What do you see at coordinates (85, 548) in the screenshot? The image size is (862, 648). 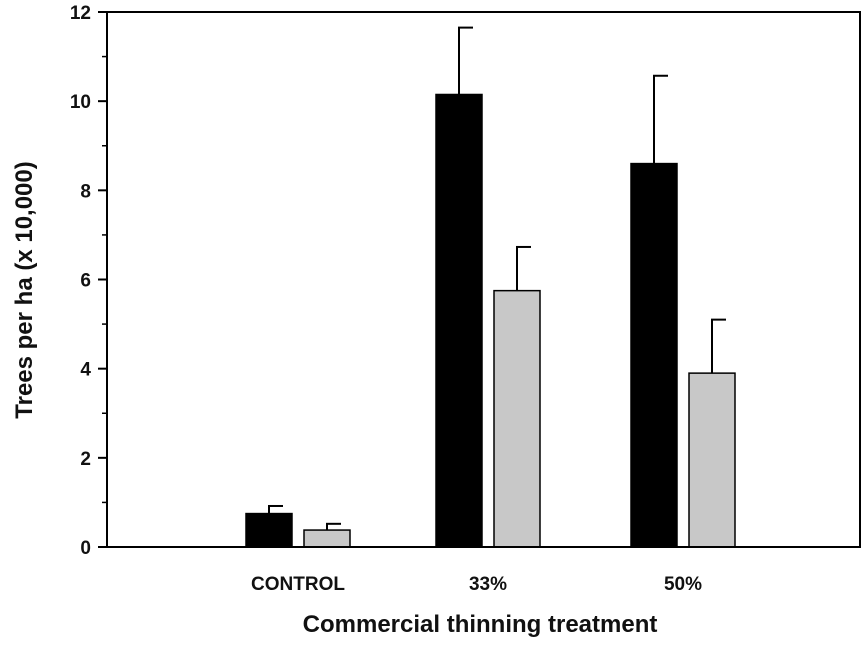 I see `y-tick-label: 0` at bounding box center [85, 548].